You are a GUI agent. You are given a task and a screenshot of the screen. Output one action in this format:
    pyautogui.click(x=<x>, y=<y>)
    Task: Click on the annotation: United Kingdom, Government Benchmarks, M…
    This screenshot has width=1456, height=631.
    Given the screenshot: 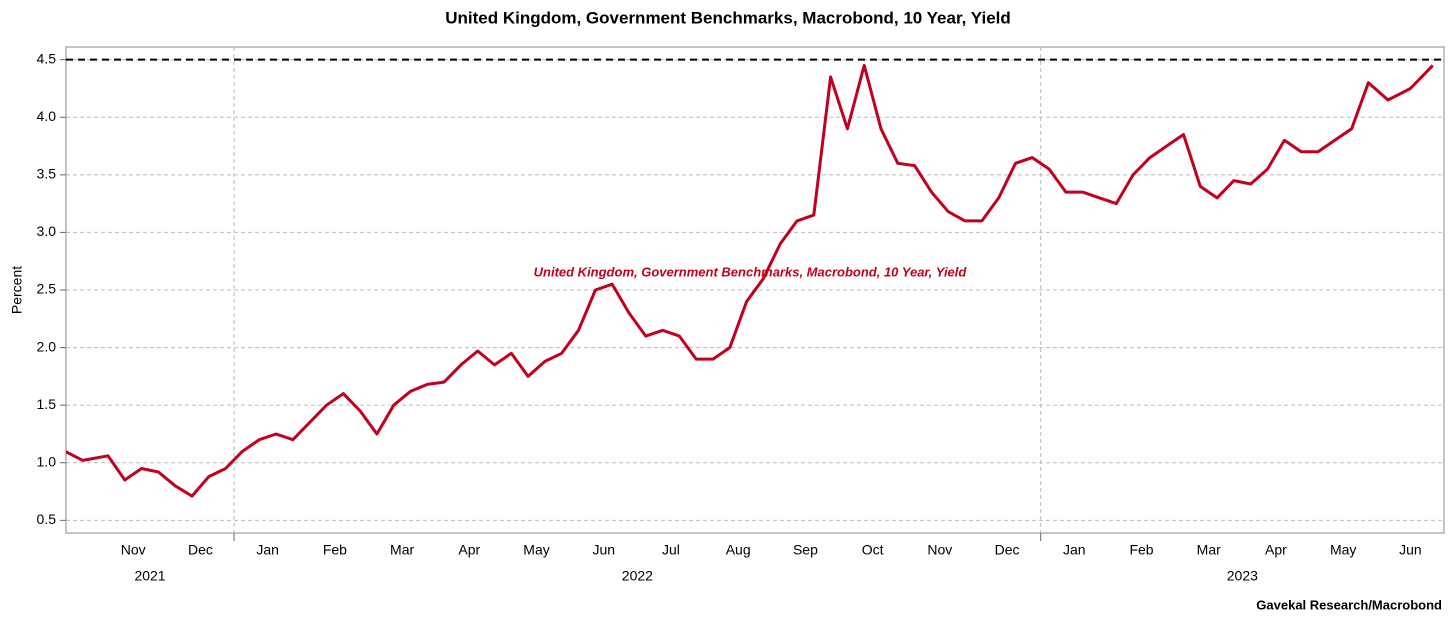 What is the action you would take?
    pyautogui.click(x=751, y=271)
    